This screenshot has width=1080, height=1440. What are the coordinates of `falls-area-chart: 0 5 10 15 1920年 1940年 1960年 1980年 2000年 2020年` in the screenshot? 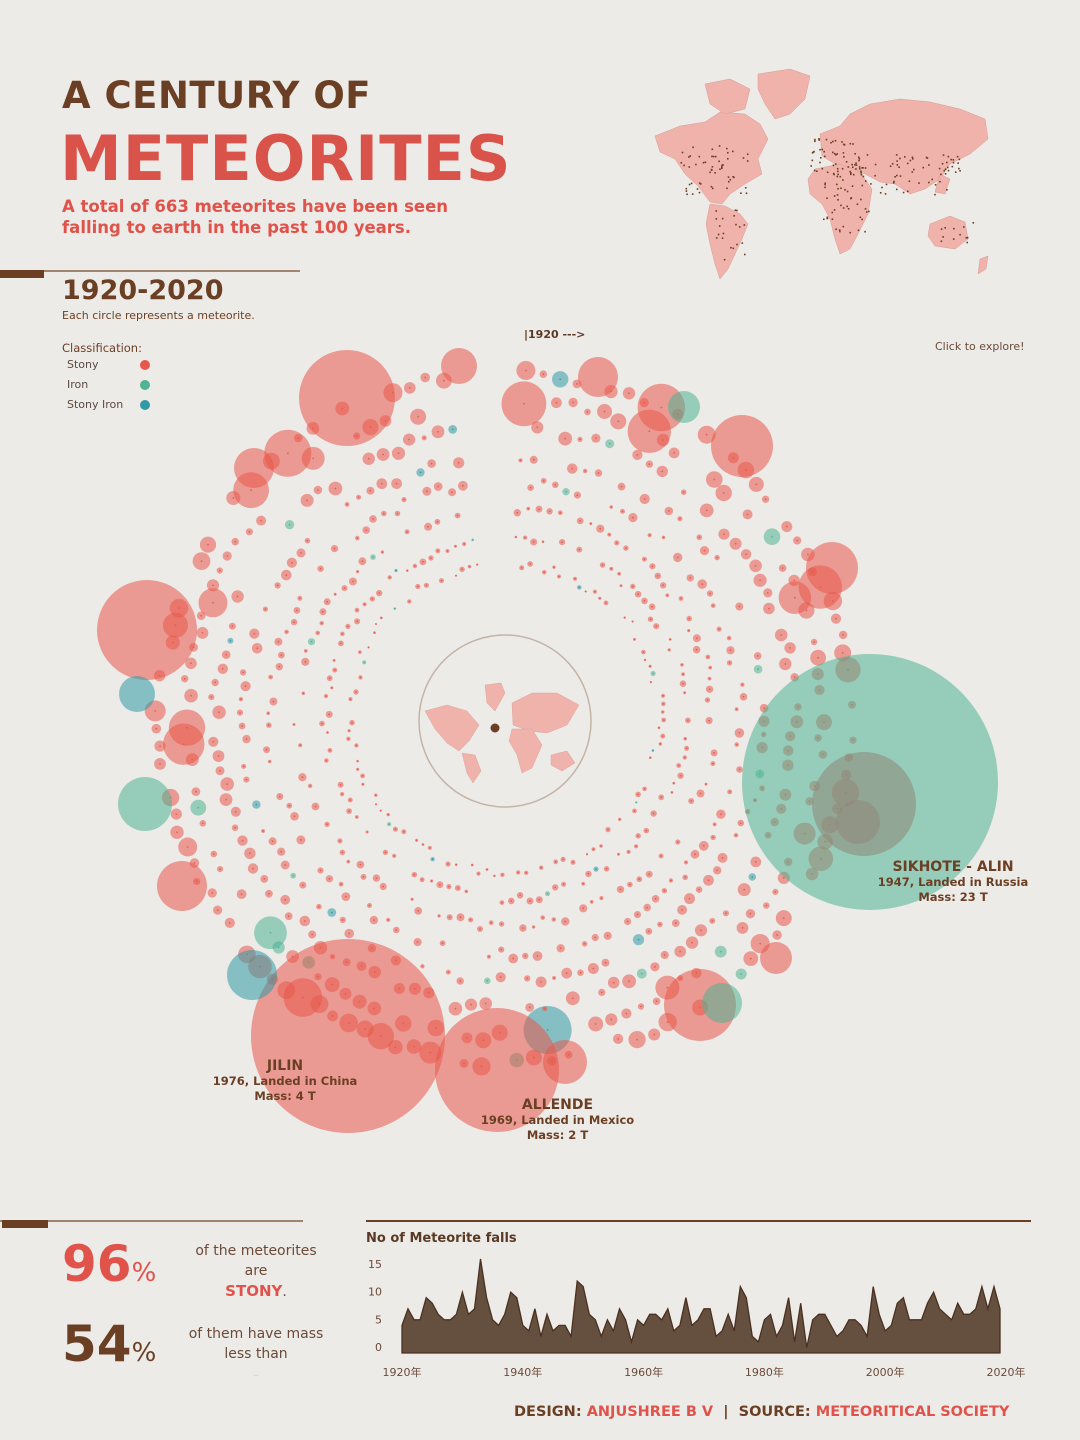 It's located at (700, 1320).